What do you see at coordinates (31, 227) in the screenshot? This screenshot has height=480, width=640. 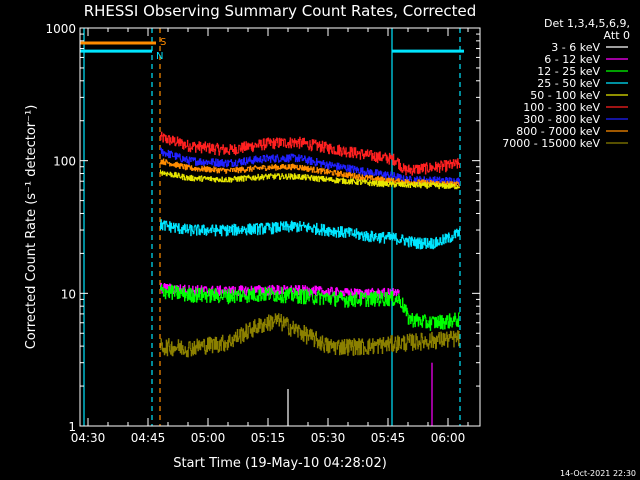 I see `y-axis-label: Corrected Count Rate (s⁻¹ detector⁻¹)` at bounding box center [31, 227].